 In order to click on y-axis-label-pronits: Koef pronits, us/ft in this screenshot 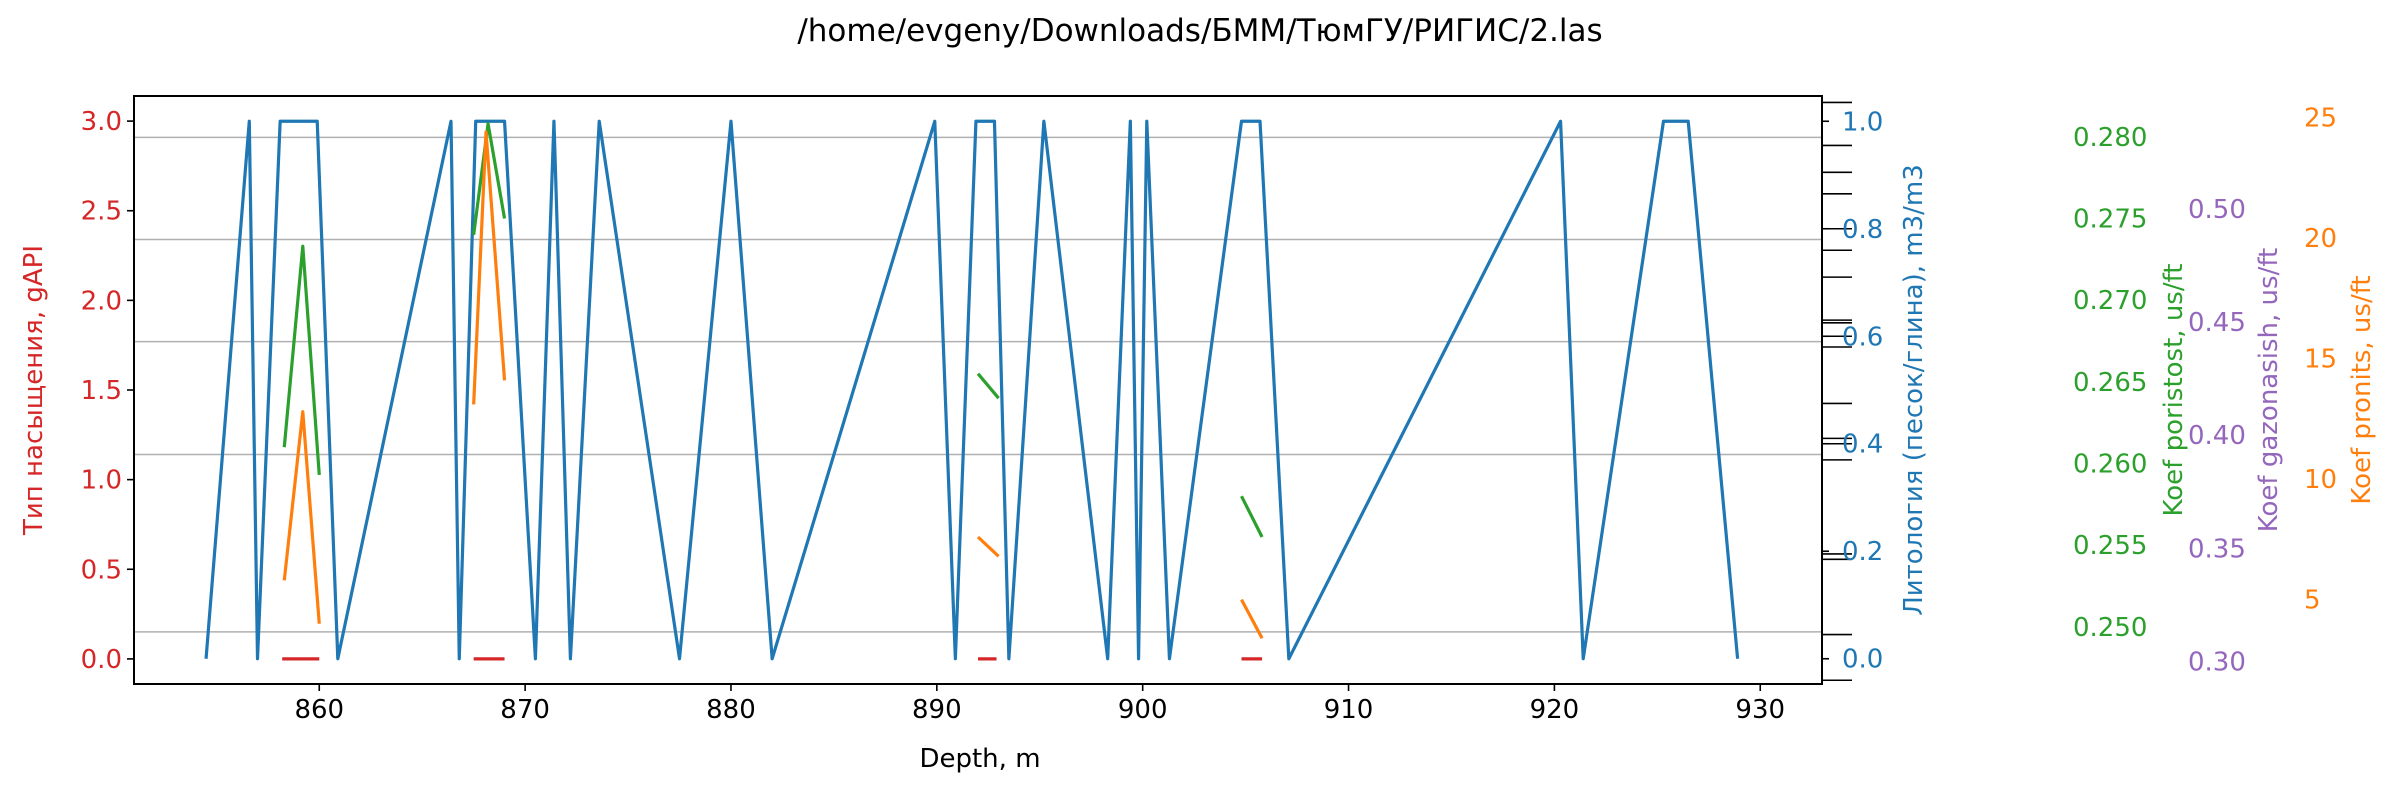, I will do `click(2362, 389)`.